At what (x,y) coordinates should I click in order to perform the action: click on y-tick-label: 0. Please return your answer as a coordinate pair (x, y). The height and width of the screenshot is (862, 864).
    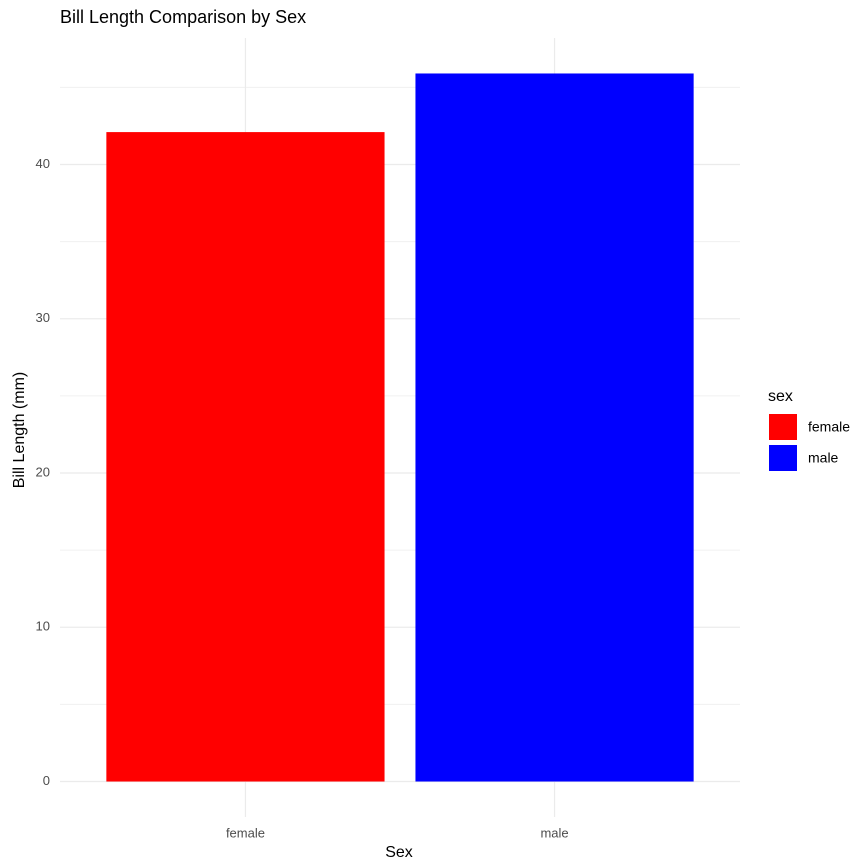
    Looking at the image, I should click on (46, 780).